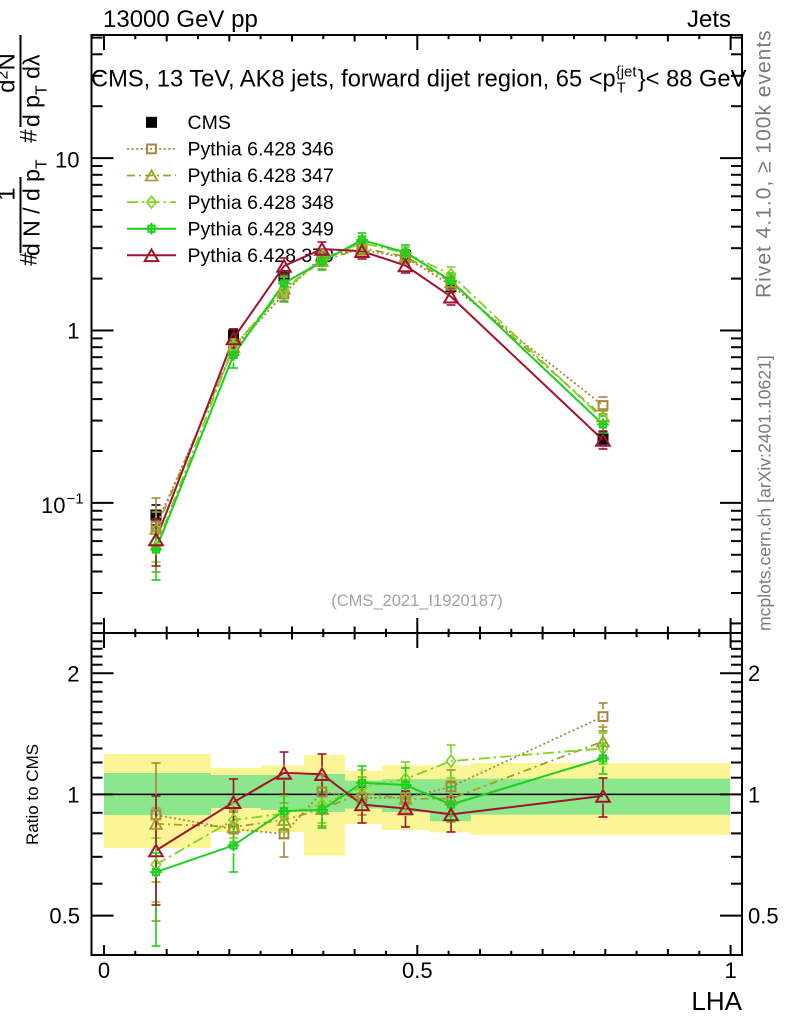 The height and width of the screenshot is (1029, 786). Describe the element at coordinates (261, 203) in the screenshot. I see `svg-text: Pythia 6.428 348` at that location.